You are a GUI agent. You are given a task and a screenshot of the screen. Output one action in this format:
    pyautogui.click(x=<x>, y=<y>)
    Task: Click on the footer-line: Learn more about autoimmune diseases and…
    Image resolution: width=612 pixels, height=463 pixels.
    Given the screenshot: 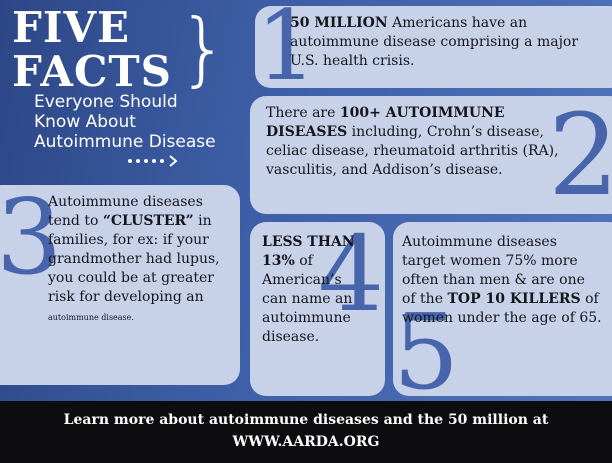 What is the action you would take?
    pyautogui.click(x=306, y=420)
    